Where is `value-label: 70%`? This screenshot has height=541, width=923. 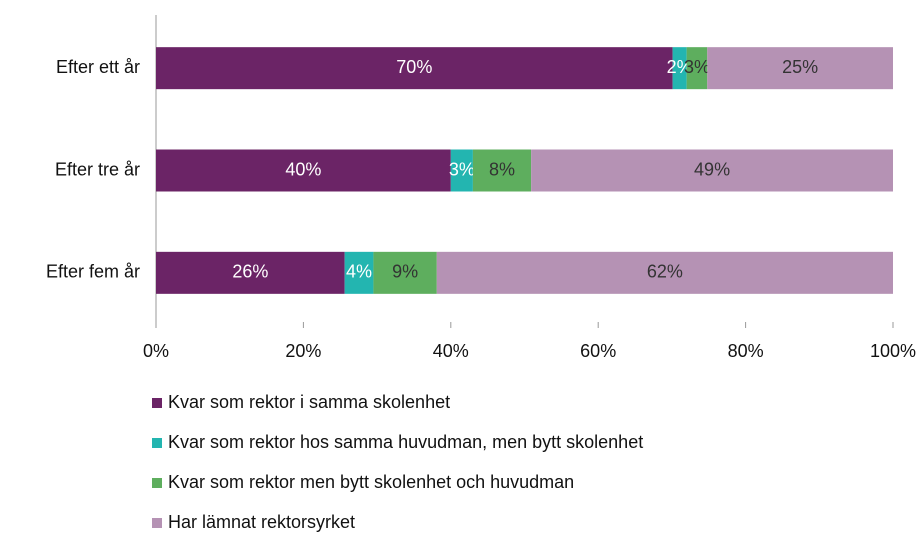 value-label: 70% is located at coordinates (414, 67).